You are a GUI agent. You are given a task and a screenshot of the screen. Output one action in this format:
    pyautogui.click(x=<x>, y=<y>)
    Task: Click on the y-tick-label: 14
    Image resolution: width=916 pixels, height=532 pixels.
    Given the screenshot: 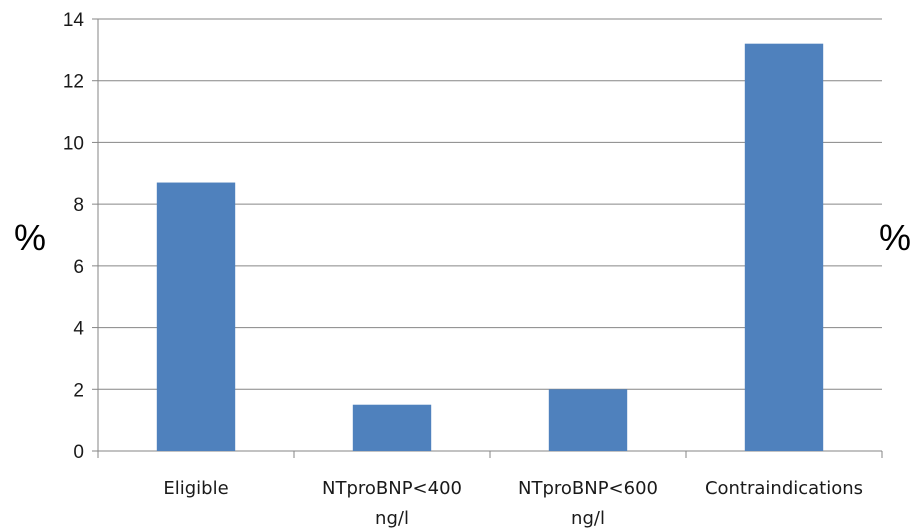 What is the action you would take?
    pyautogui.click(x=74, y=20)
    